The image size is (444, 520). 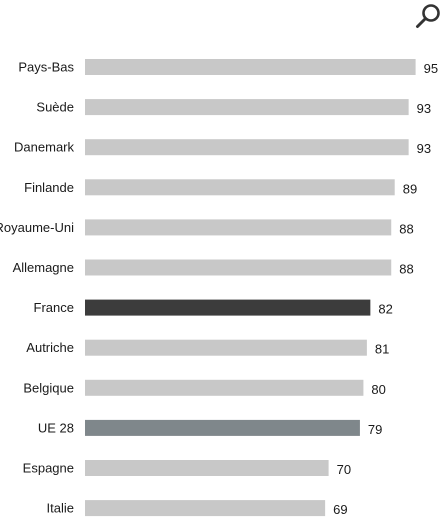 I want to click on category-label: France, so click(x=54, y=307).